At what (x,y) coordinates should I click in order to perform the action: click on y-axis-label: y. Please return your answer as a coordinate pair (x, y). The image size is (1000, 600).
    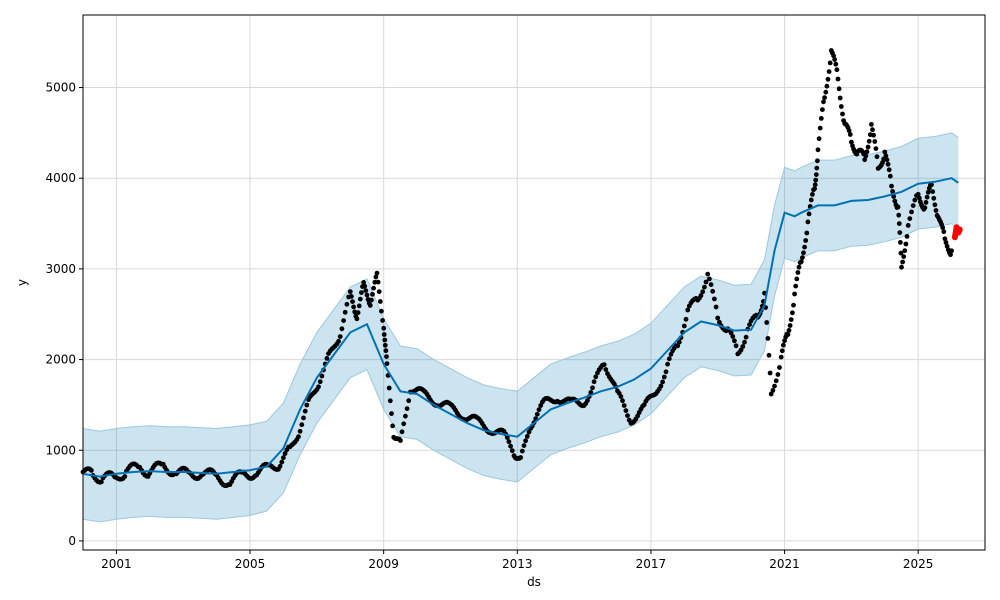
    Looking at the image, I should click on (22, 282).